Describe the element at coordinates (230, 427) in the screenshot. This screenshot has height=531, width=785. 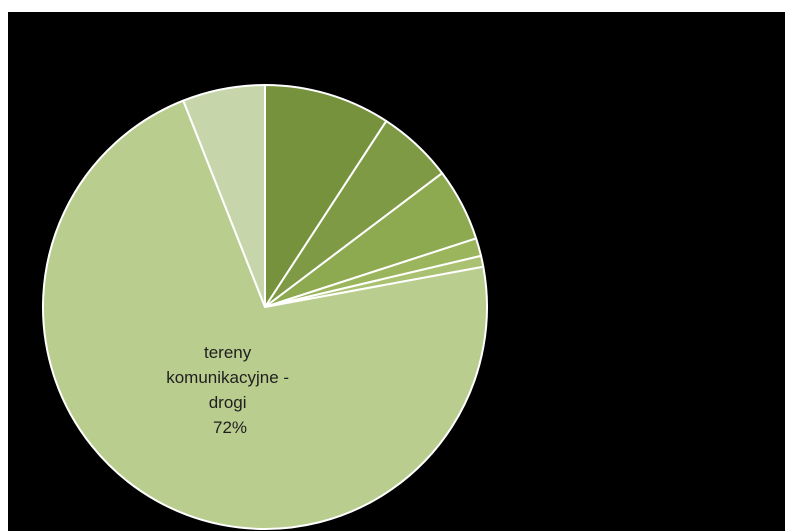
I see `label-line-4: 72%` at that location.